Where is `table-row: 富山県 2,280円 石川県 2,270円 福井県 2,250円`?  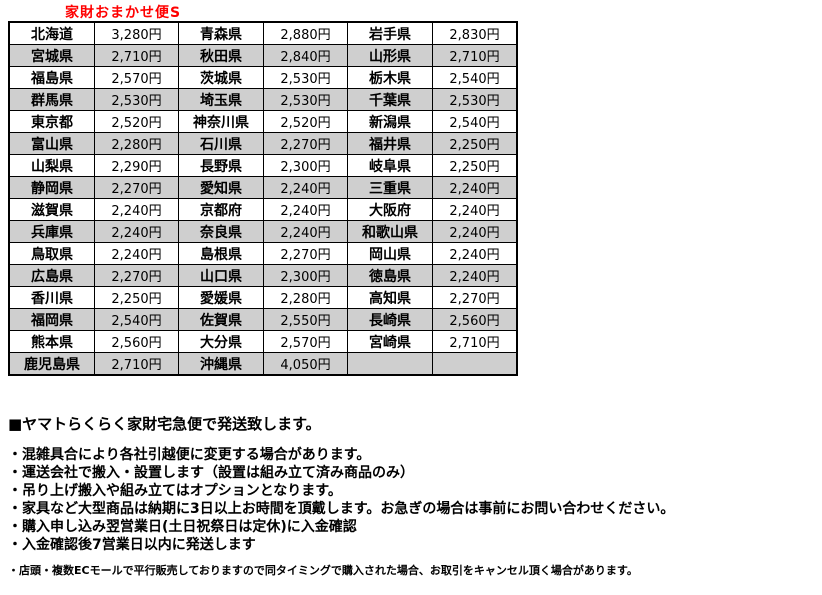
table-row: 富山県 2,280円 石川県 2,270円 福井県 2,250円 is located at coordinates (263, 143).